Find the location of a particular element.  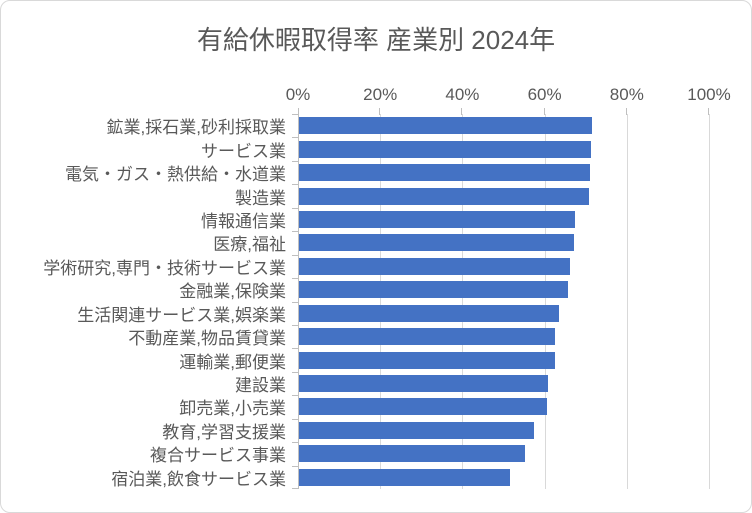

chart-title: 有給休暇取得率 産業別 2024年 is located at coordinates (376, 40).